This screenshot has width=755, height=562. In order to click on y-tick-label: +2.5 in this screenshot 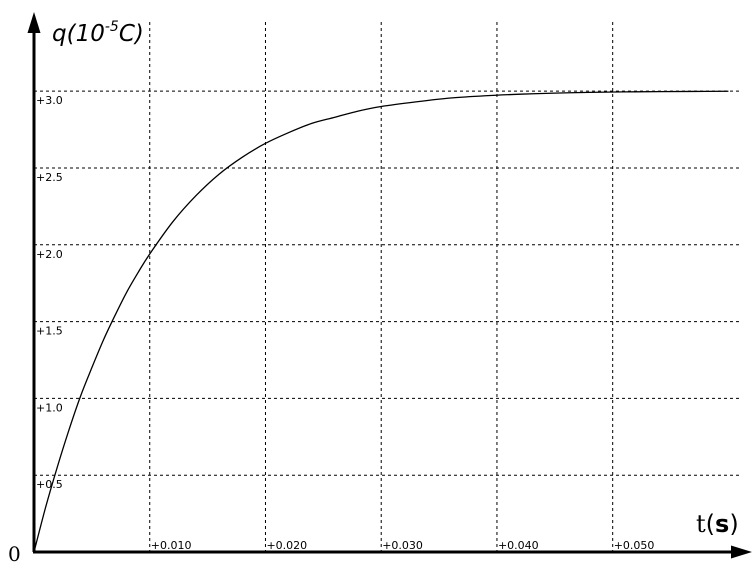, I will do `click(49, 177)`.